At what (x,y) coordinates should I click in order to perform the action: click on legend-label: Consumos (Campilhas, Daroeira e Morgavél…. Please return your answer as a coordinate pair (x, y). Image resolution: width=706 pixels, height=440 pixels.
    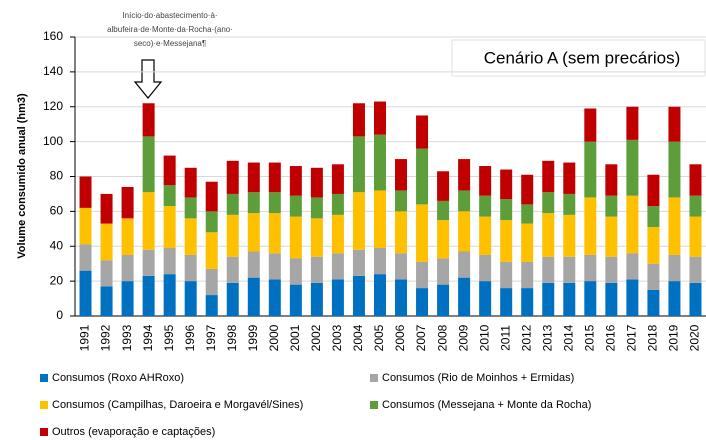
    Looking at the image, I should click on (177, 405).